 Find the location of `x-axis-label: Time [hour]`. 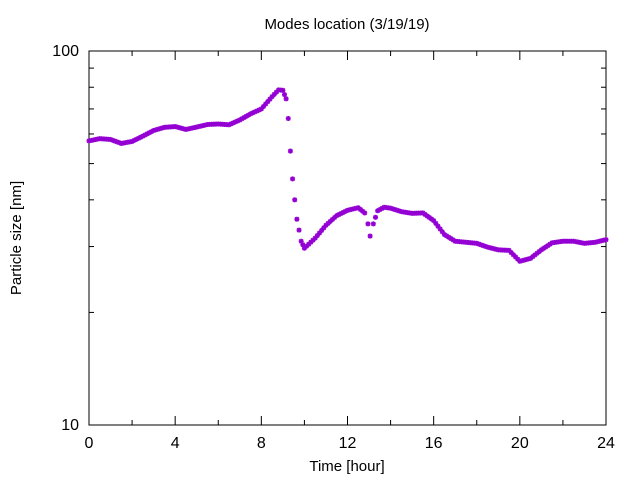

x-axis-label: Time [hour] is located at coordinates (346, 466).